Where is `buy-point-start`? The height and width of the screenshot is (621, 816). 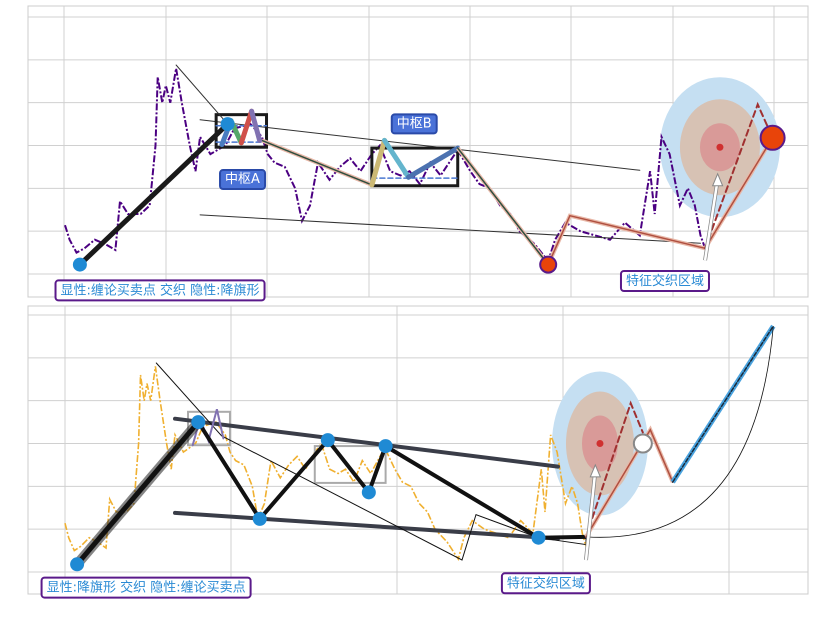
buy-point-start is located at coordinates (79, 264).